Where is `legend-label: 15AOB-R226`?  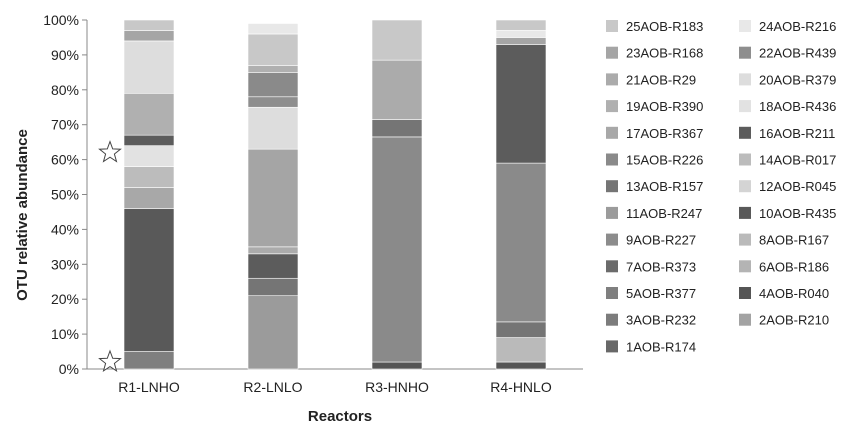 legend-label: 15AOB-R226 is located at coordinates (664, 160).